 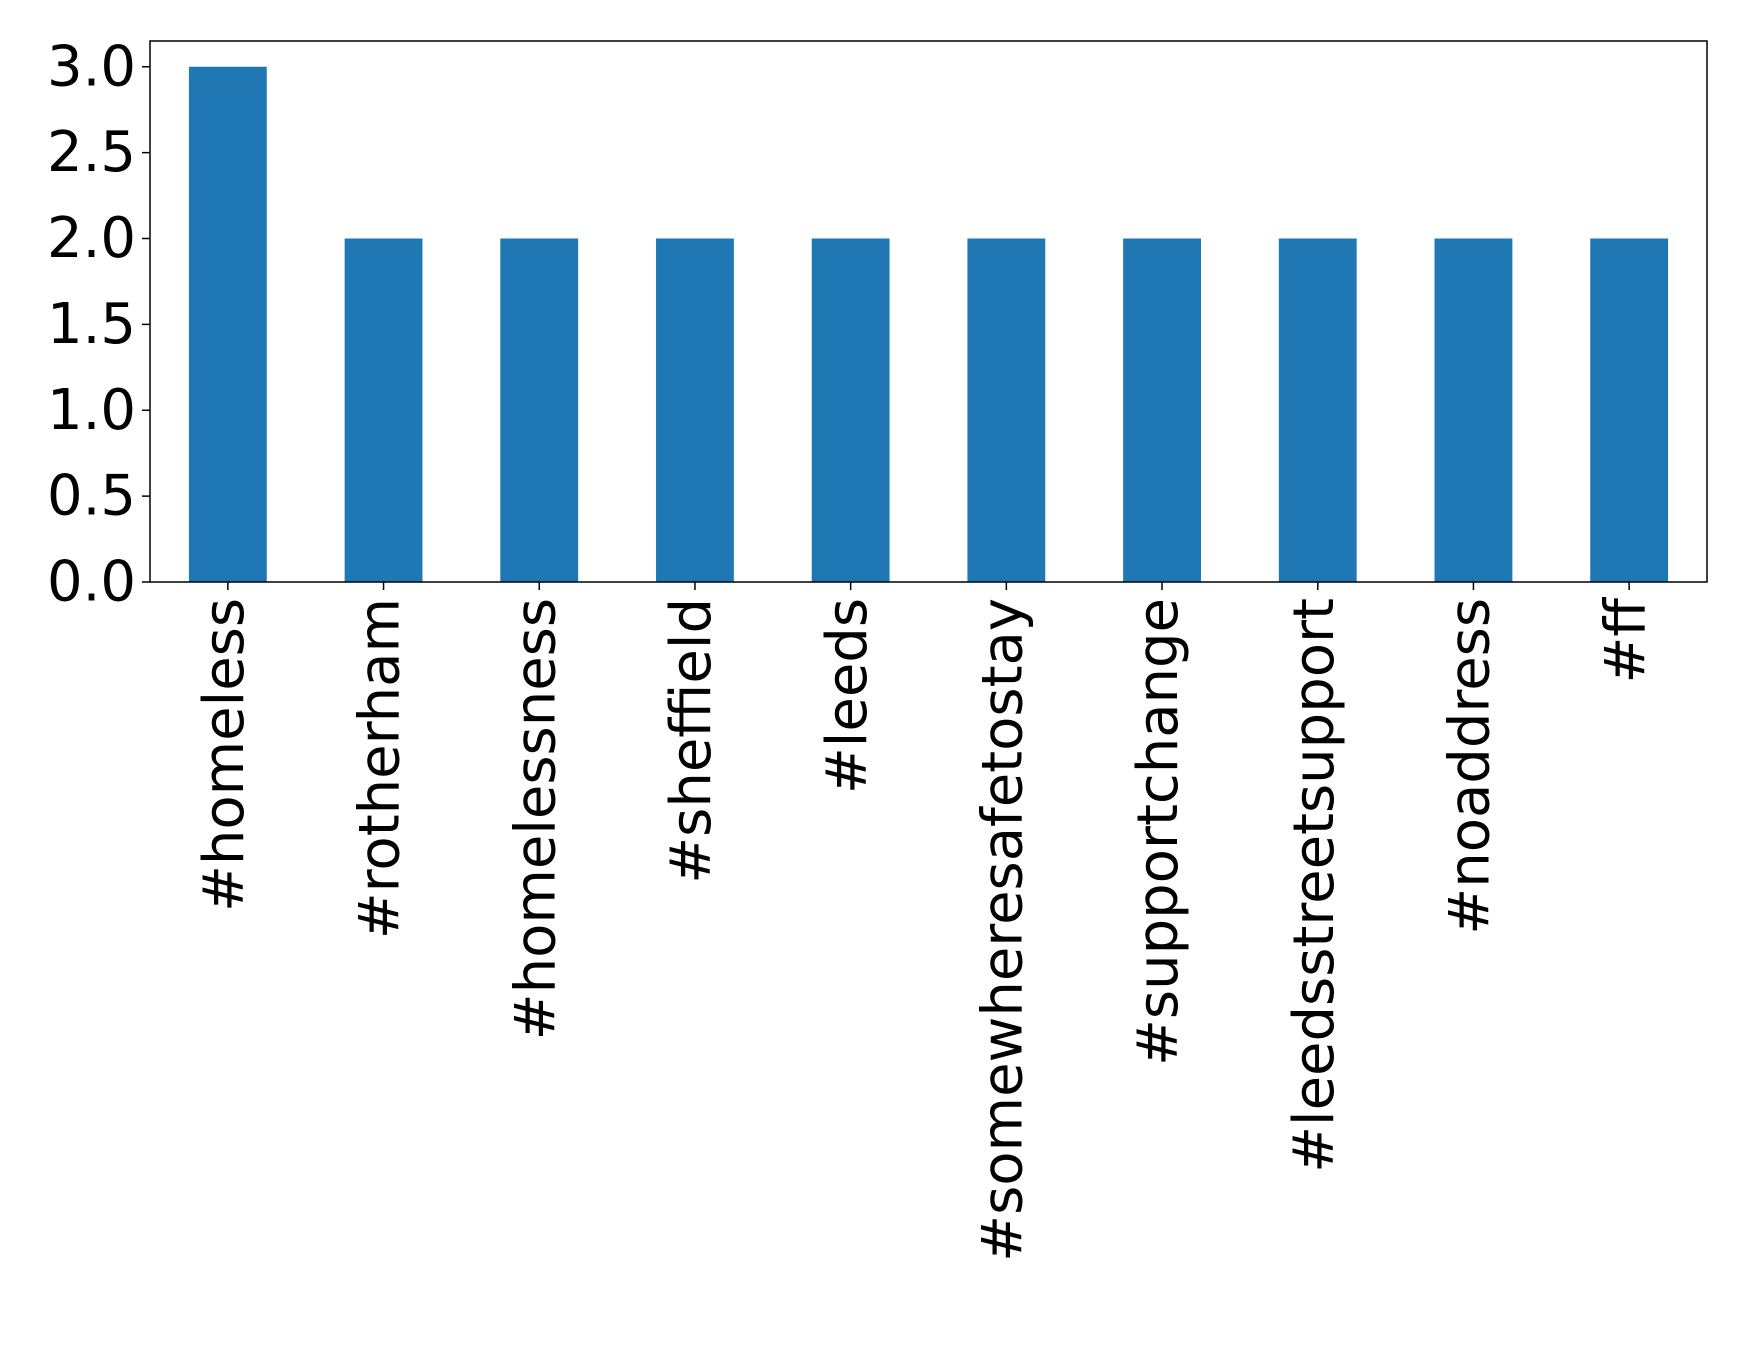 What do you see at coordinates (91, 582) in the screenshot?
I see `y-tick-label: 0.0` at bounding box center [91, 582].